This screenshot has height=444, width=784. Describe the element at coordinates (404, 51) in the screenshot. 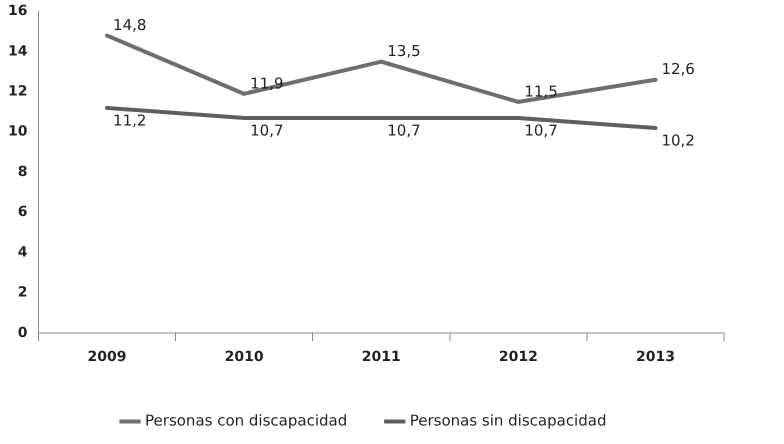

I see `data-label: 13,5` at that location.